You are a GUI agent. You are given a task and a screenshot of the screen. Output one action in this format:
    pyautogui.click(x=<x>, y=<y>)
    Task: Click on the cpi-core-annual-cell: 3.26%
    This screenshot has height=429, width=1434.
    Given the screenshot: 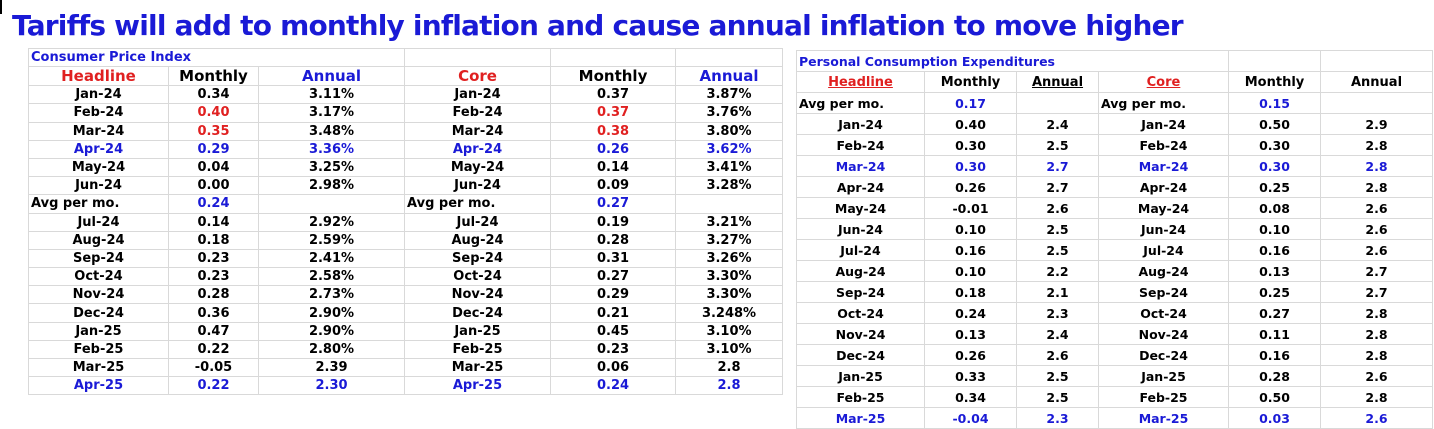 What is the action you would take?
    pyautogui.click(x=729, y=258)
    